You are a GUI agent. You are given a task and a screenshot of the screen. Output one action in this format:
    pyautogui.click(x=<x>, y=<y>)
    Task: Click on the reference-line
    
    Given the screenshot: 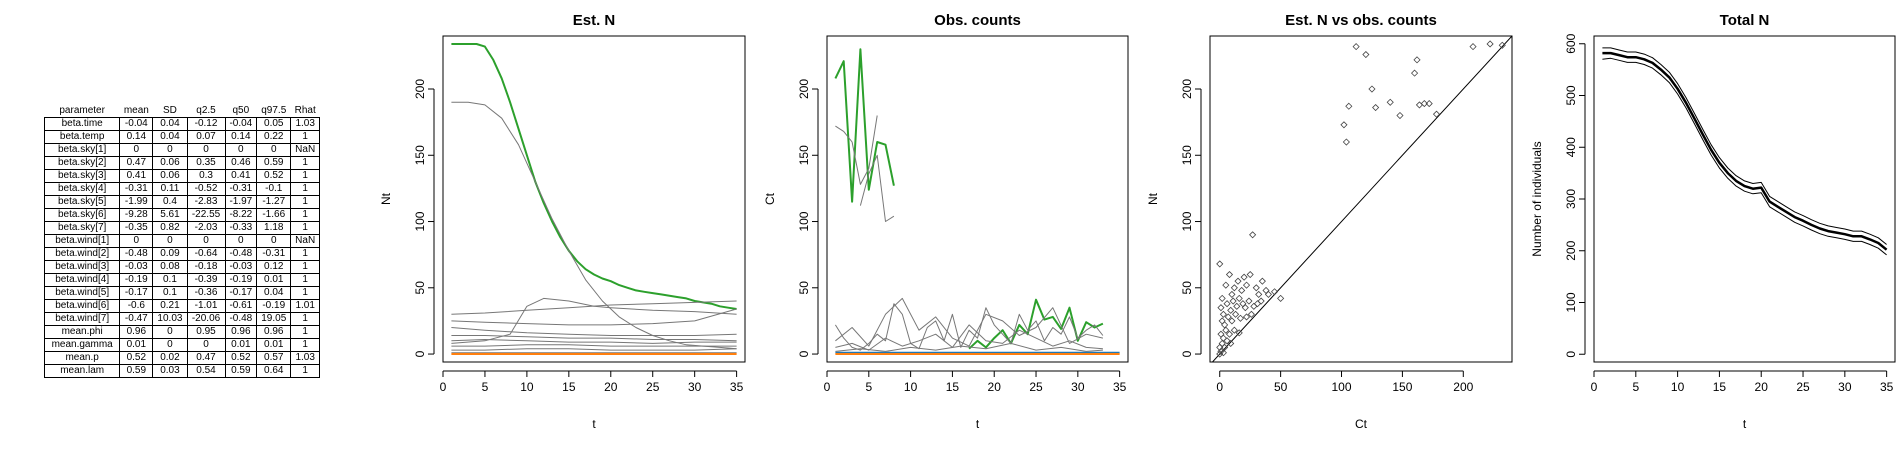 What is the action you would take?
    pyautogui.click(x=1361, y=199)
    